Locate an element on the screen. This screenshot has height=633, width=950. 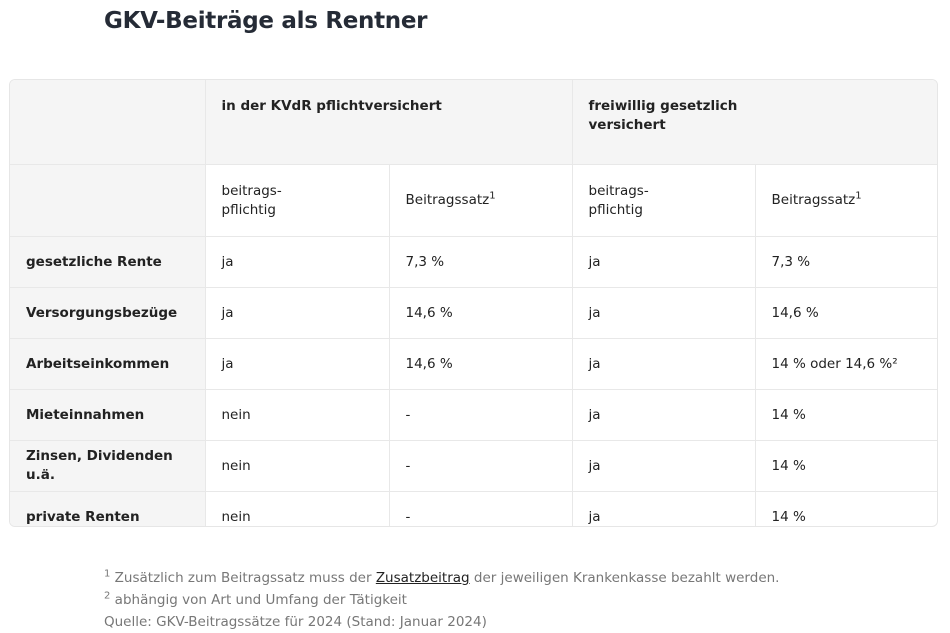
table-row: Versorgungsbezüge ja 14,6 % ja 14,6 % is located at coordinates (473, 313).